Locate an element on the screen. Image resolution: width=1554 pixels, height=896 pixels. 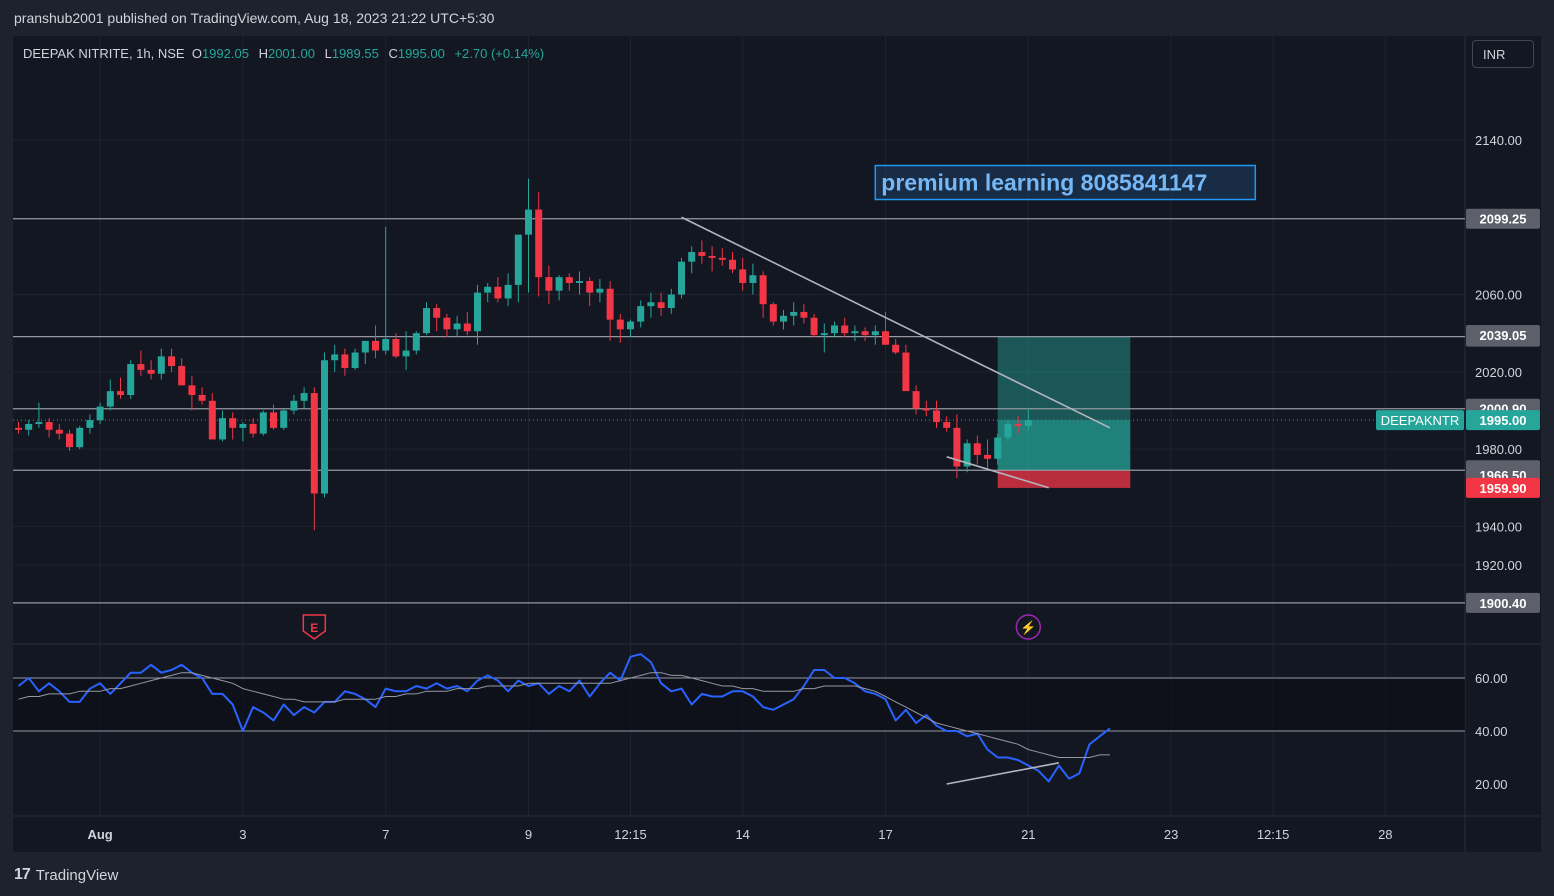
close-value: 1995.00 is located at coordinates (421, 53).